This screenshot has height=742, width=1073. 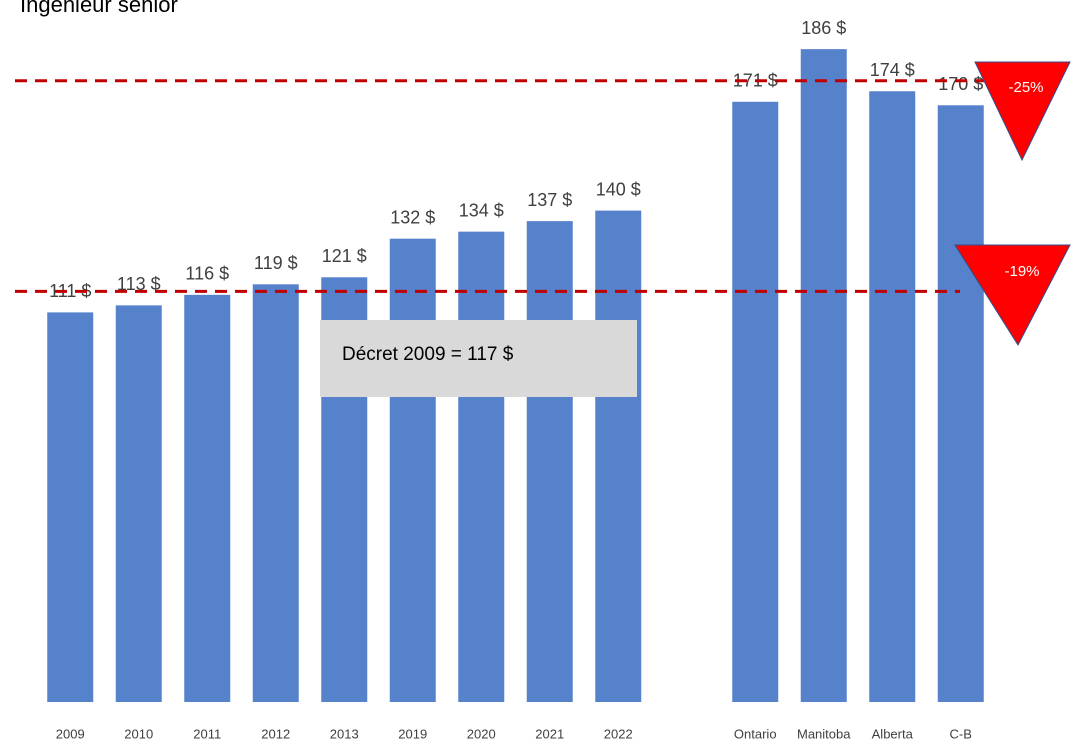 What do you see at coordinates (99, 8) in the screenshot?
I see `chart-title: Ingénieur senior` at bounding box center [99, 8].